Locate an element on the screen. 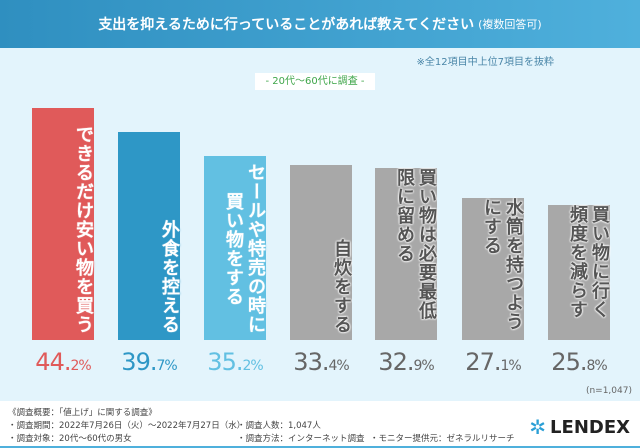 The width and height of the screenshot is (640, 448). bar-label: セールや特売の時に 買い物をする is located at coordinates (235, 248).